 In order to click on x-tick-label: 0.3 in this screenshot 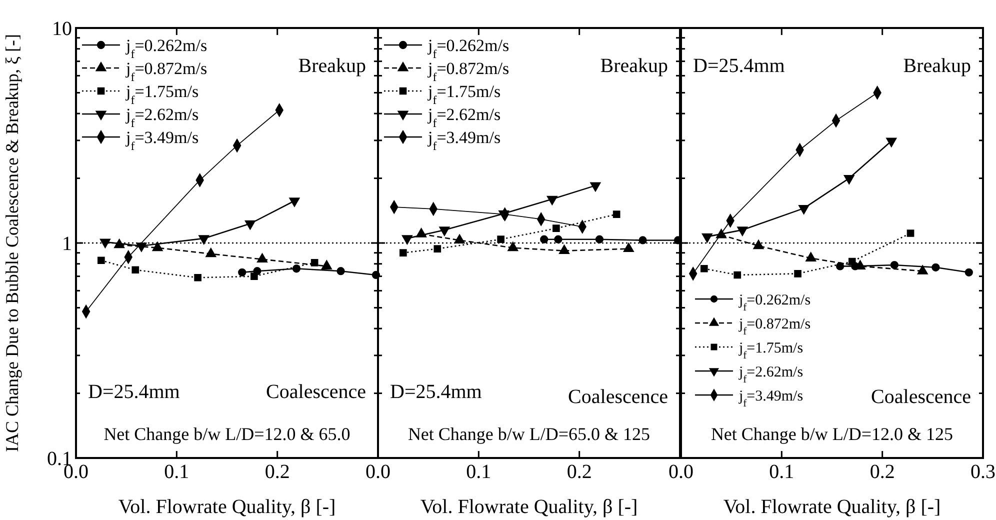, I will do `click(983, 472)`.